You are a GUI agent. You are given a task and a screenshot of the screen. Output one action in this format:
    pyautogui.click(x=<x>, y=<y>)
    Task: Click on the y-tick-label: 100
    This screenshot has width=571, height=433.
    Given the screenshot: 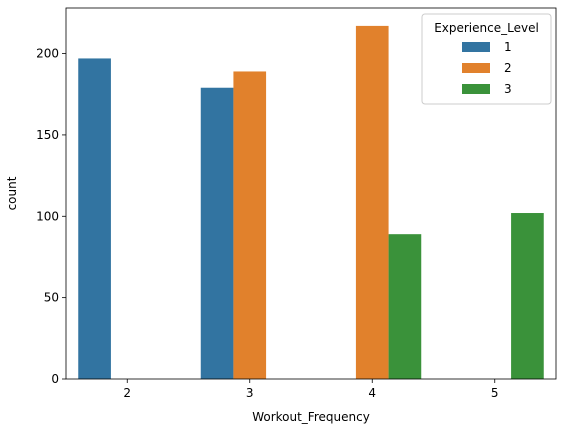 What is the action you would take?
    pyautogui.click(x=47, y=216)
    